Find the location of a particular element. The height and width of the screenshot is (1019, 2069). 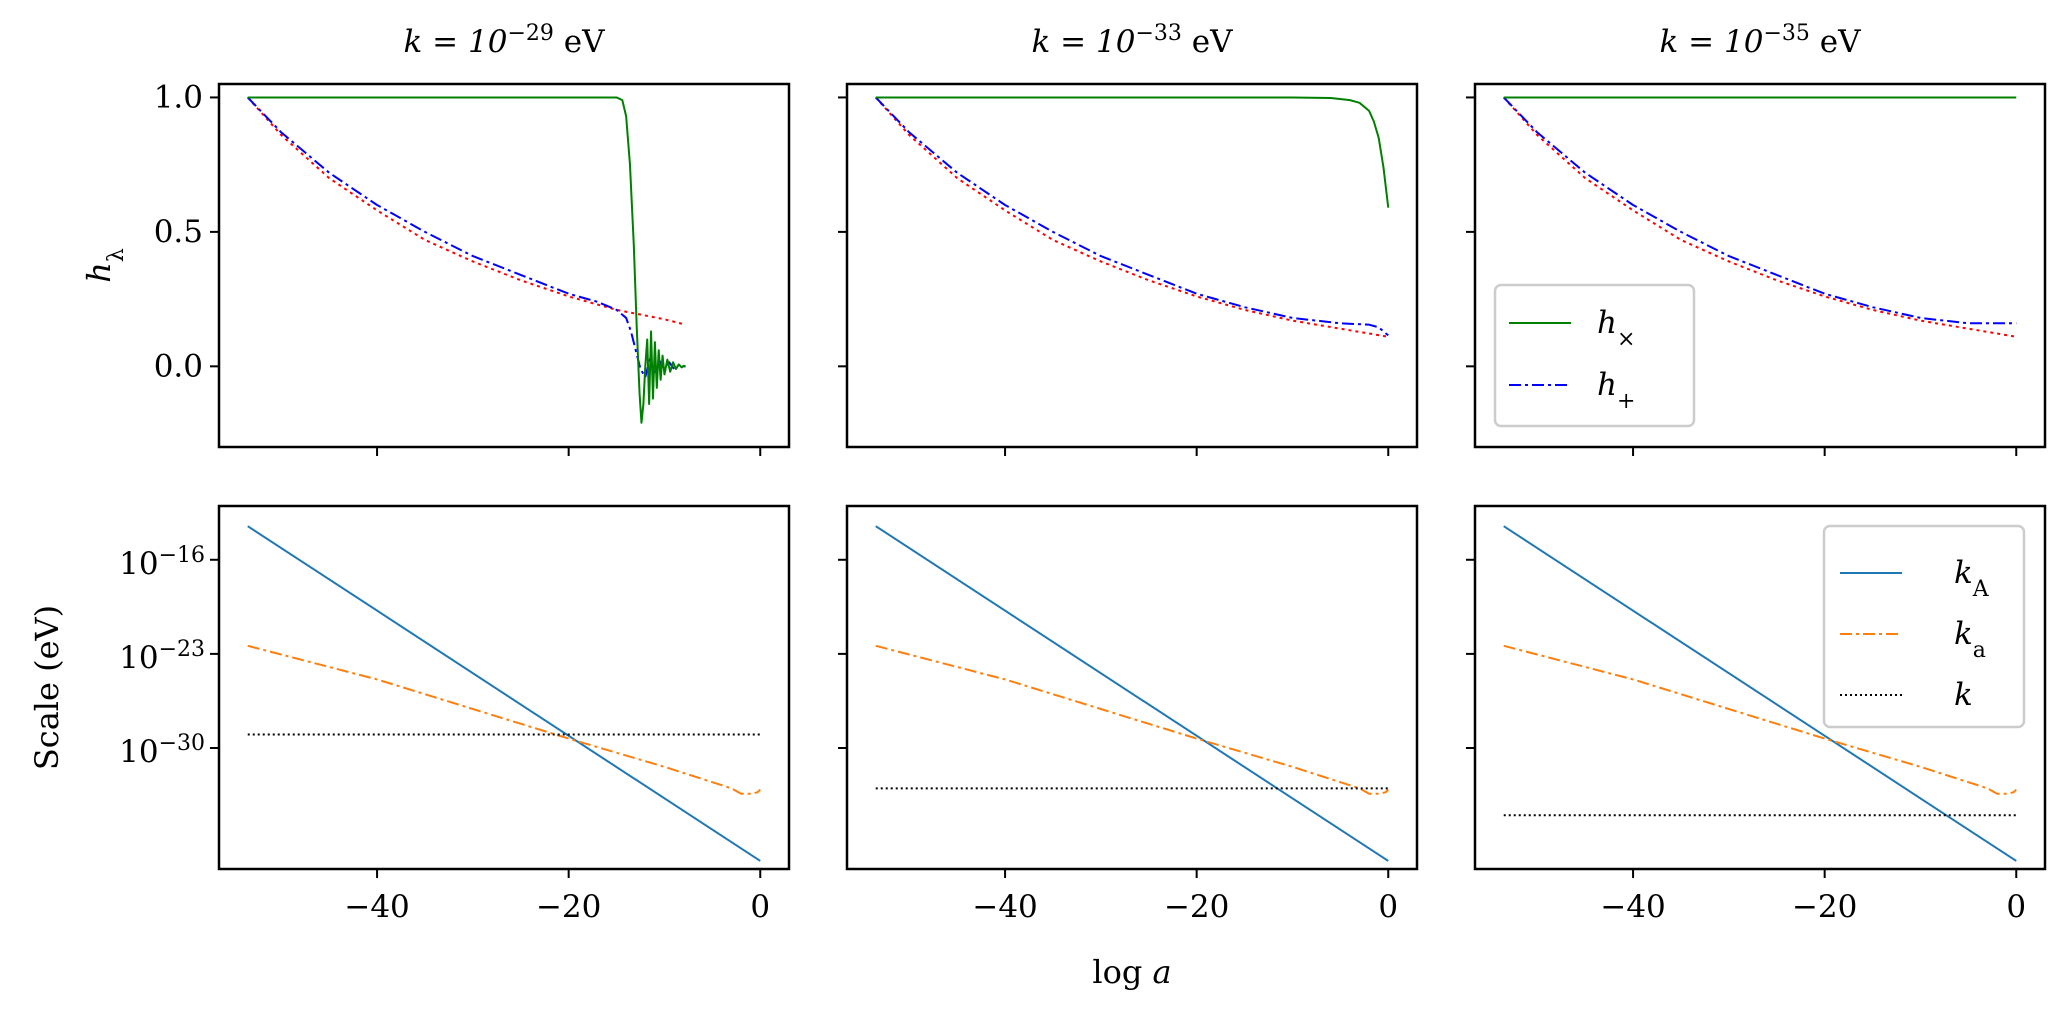

top-panel-1-frame is located at coordinates (504, 265).